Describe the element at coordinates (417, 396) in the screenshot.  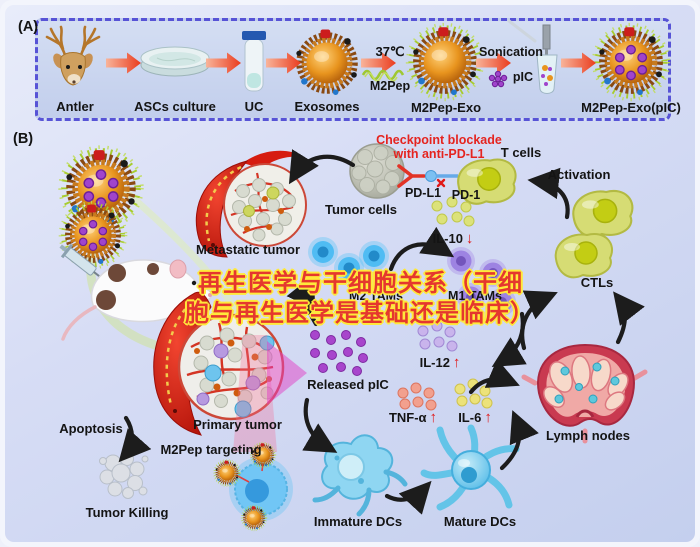
I see `tnfa-dots` at that location.